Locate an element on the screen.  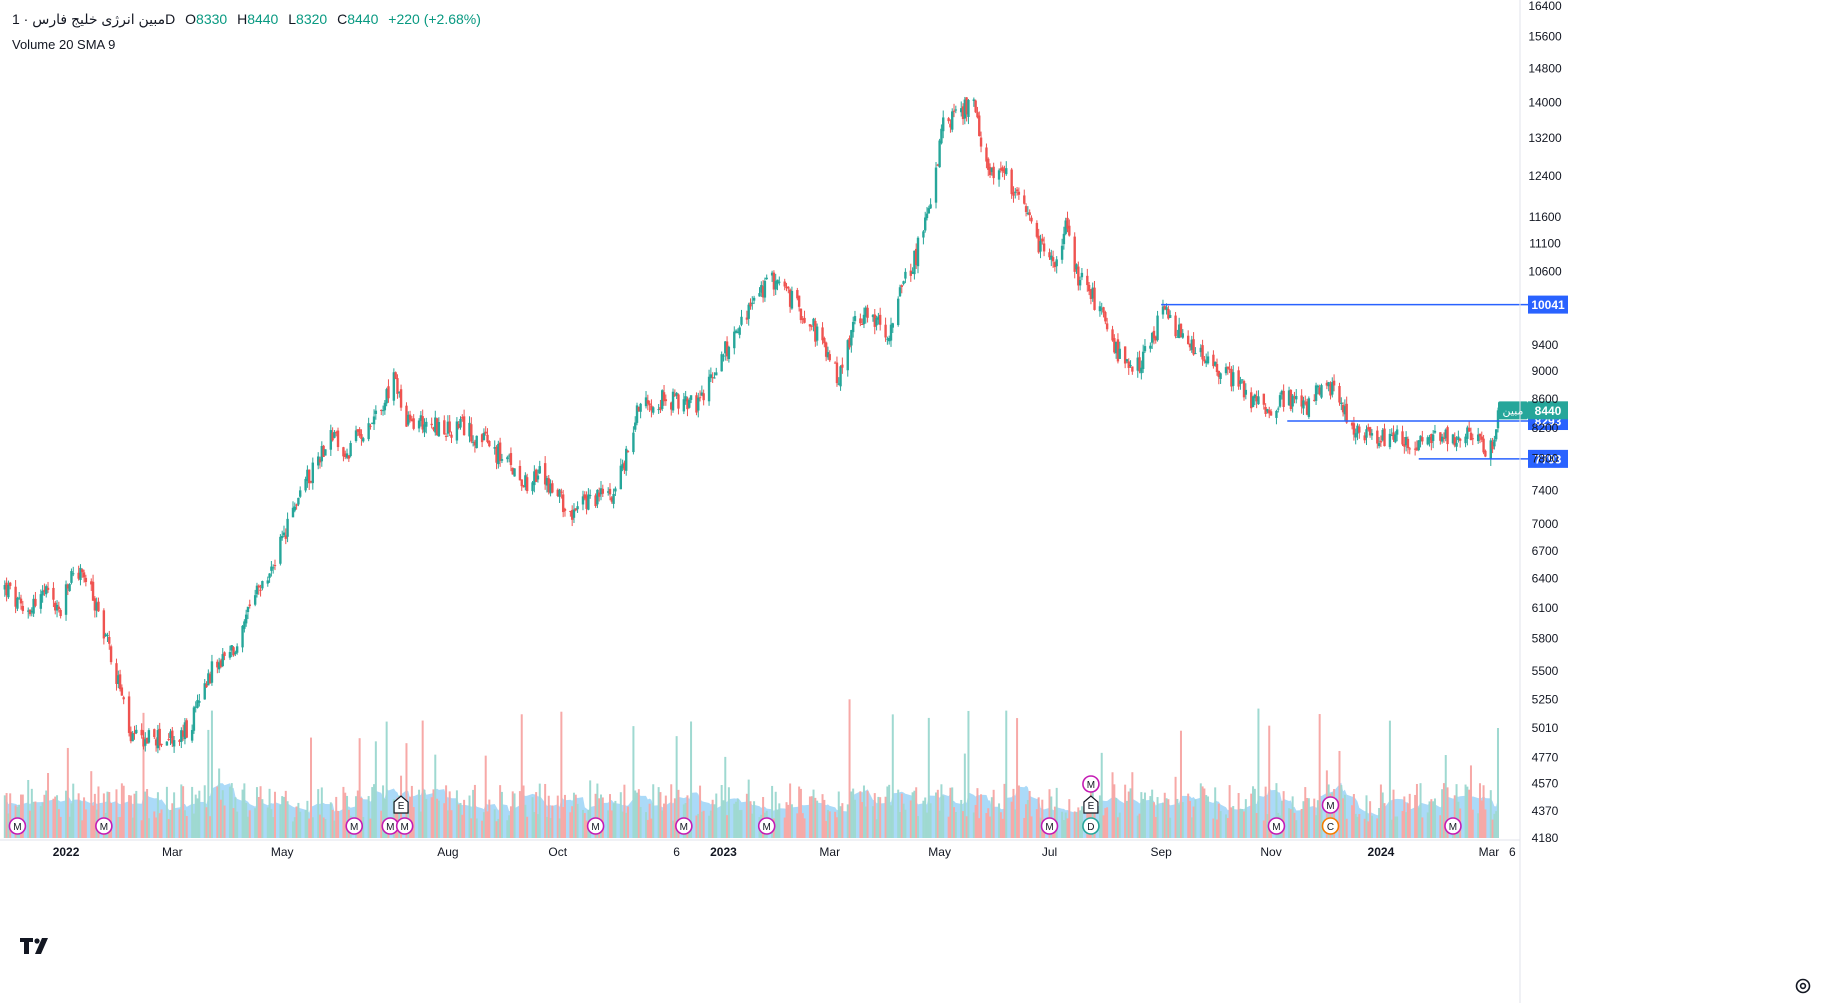
tradingview-logo-icon is located at coordinates (35, 946).